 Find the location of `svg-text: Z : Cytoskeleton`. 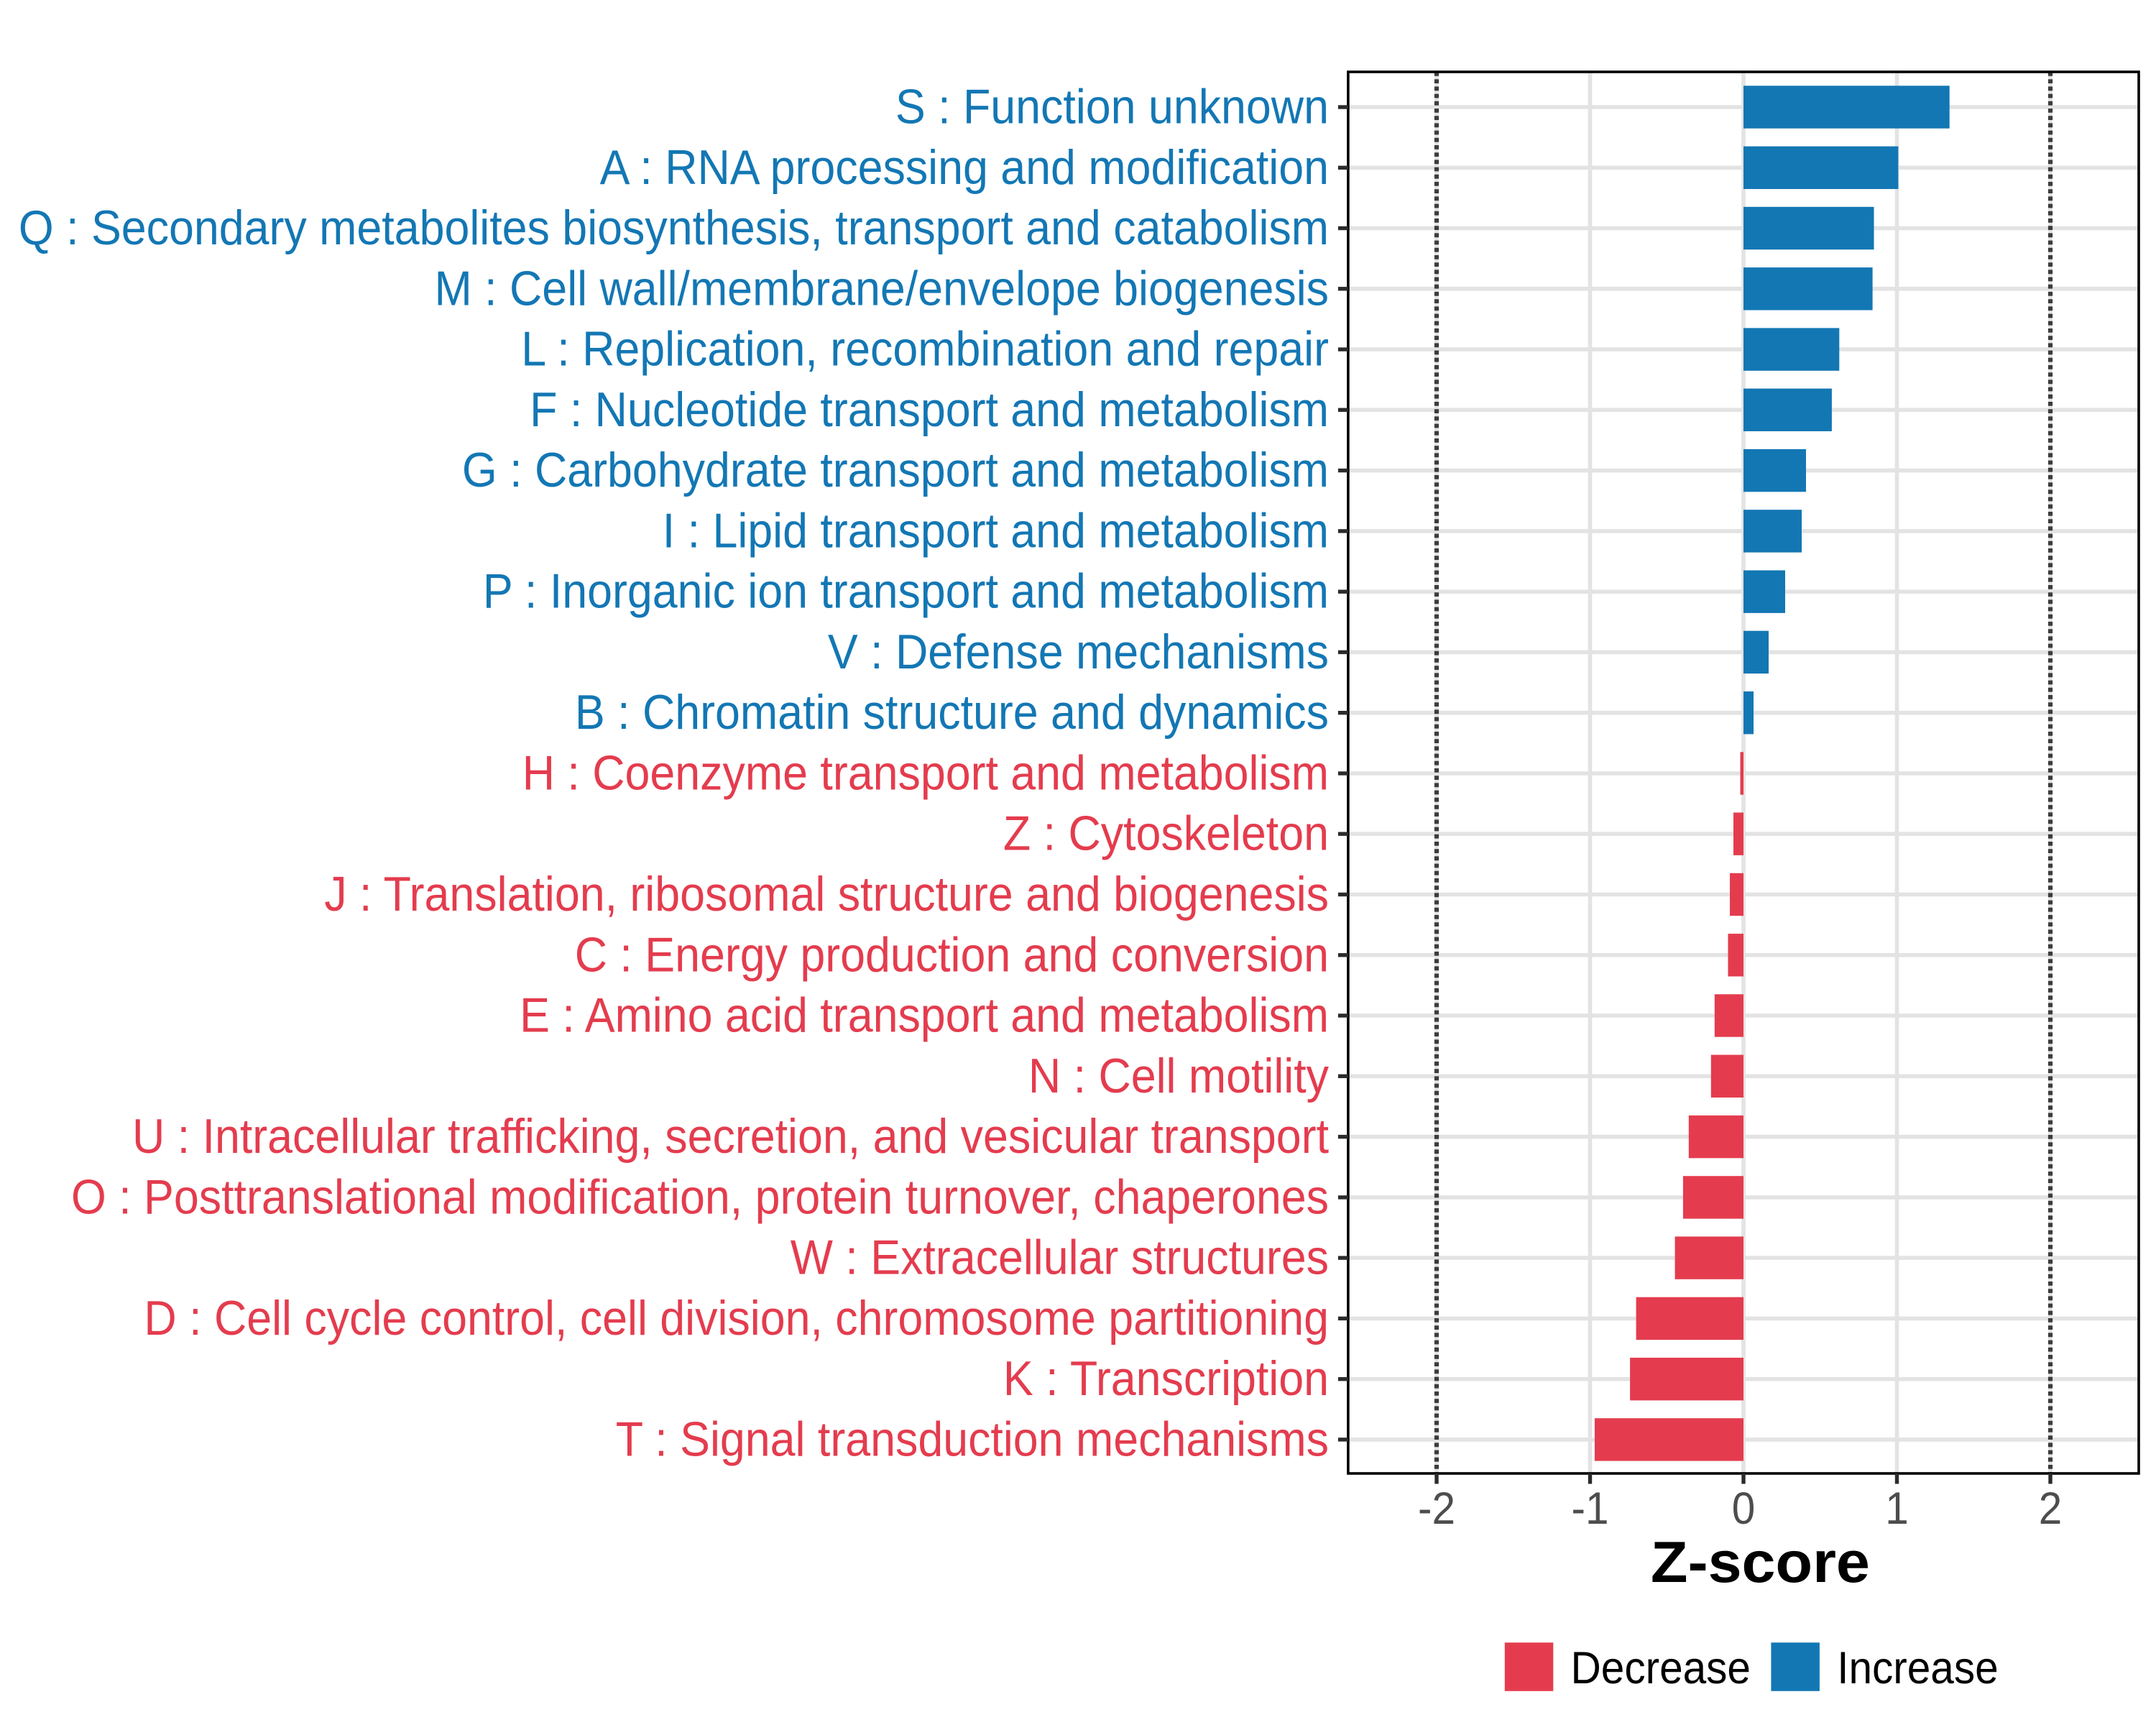

svg-text: Z : Cytoskeleton is located at coordinates (1166, 834).